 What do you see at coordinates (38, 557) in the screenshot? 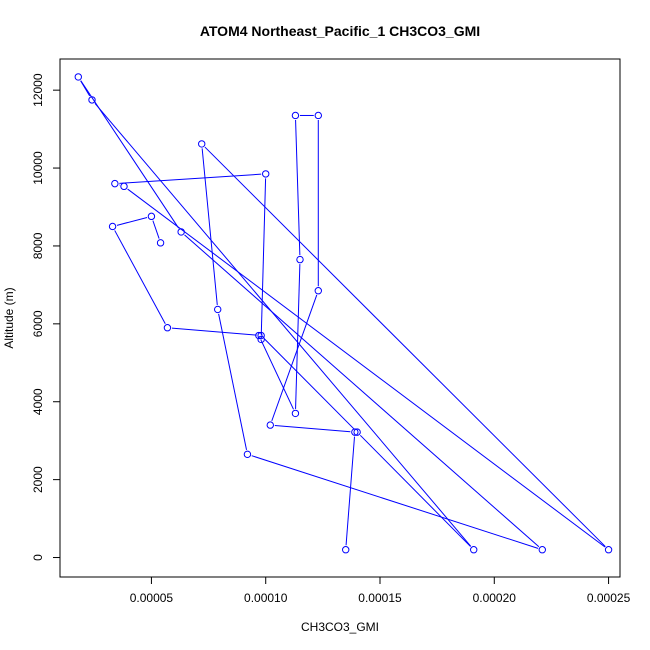
I see `y-tick-label: 0` at bounding box center [38, 557].